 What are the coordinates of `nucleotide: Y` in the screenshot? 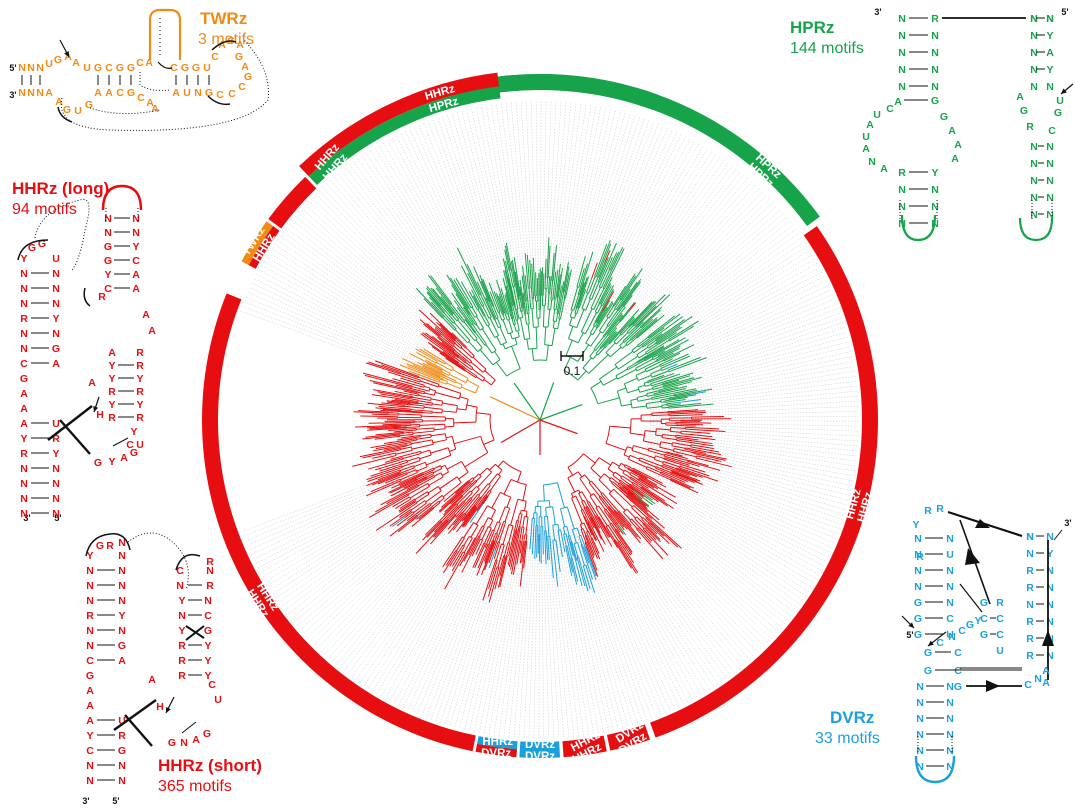 It's located at (181, 631).